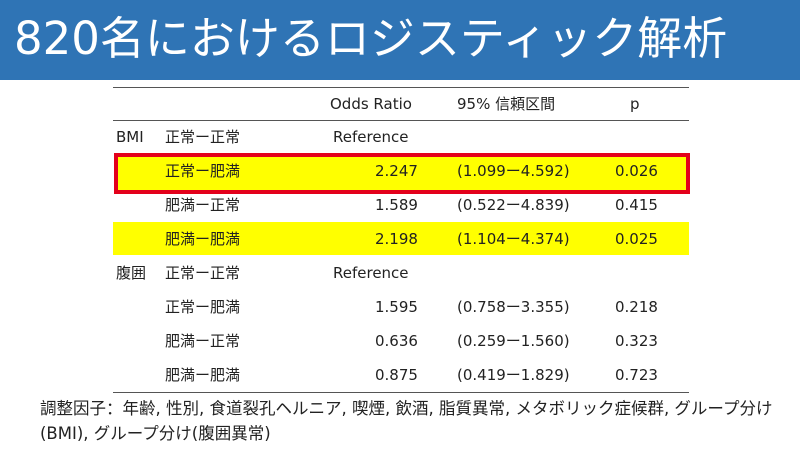 The width and height of the screenshot is (800, 452). I want to click on p-value: 0.218, so click(636, 307).